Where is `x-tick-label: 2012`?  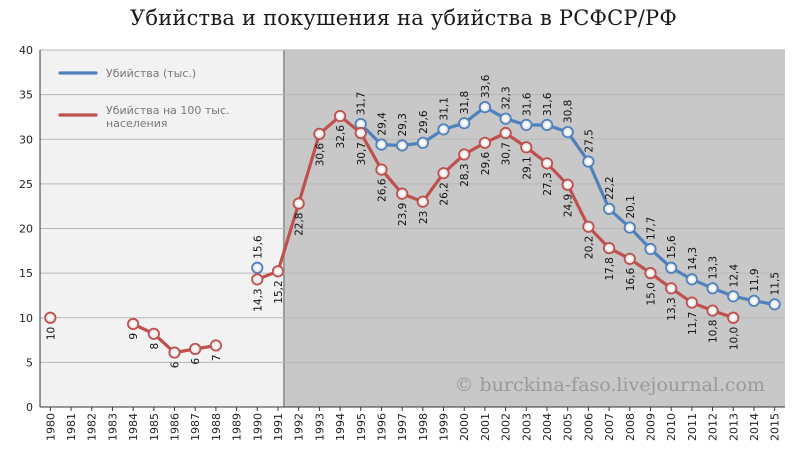
x-tick-label: 2012 is located at coordinates (713, 427).